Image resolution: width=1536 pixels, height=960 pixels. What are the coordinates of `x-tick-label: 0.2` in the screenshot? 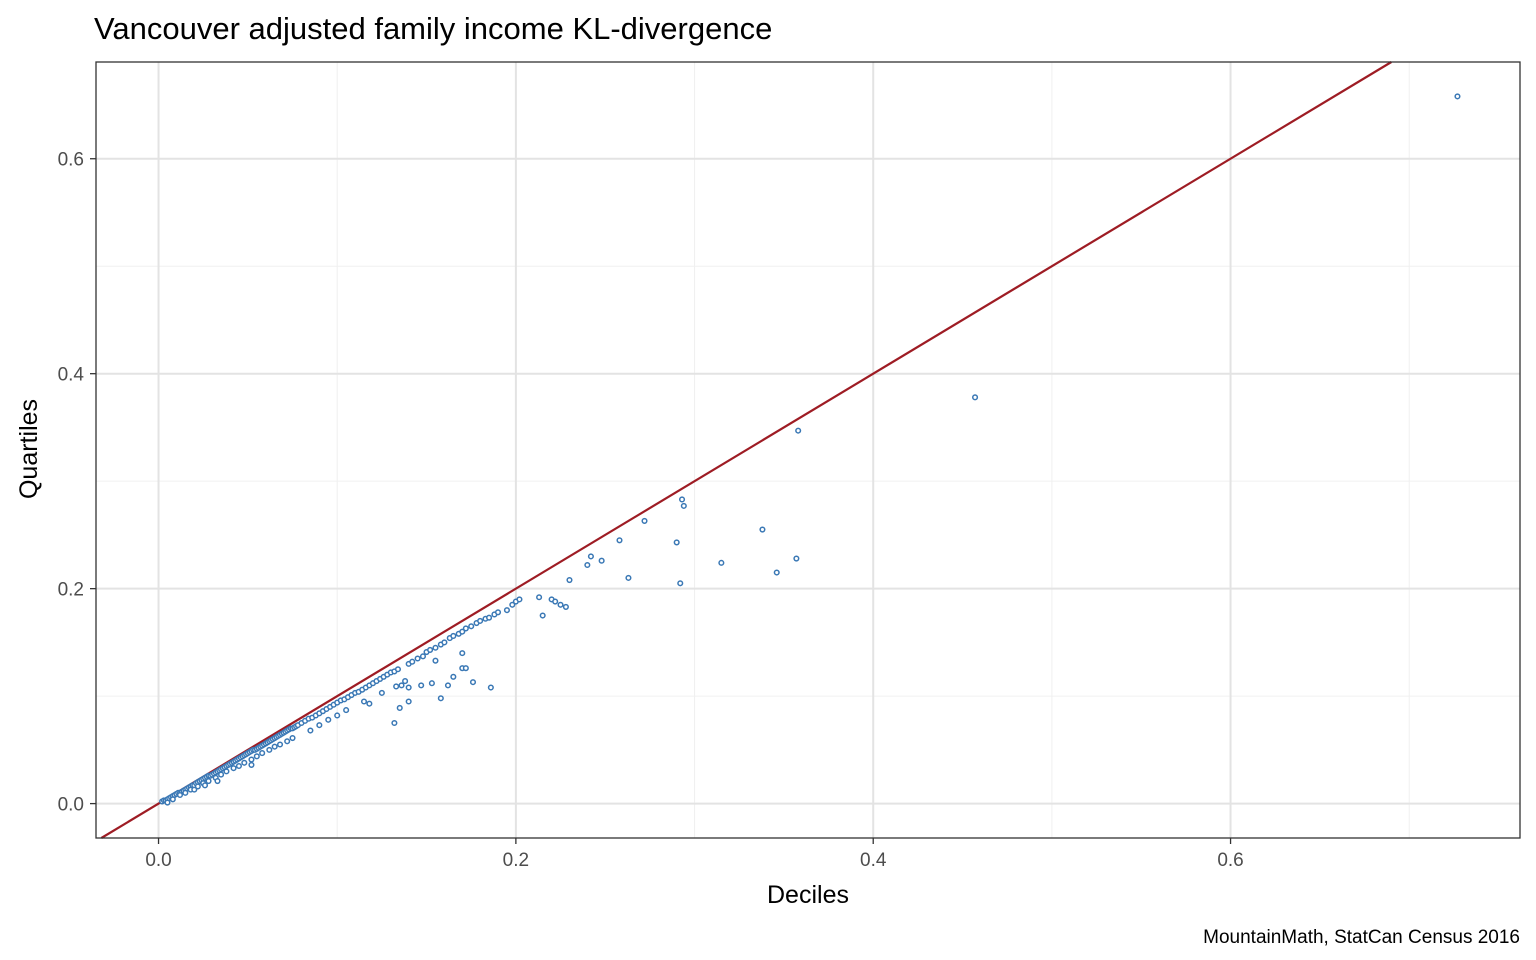 It's located at (516, 860).